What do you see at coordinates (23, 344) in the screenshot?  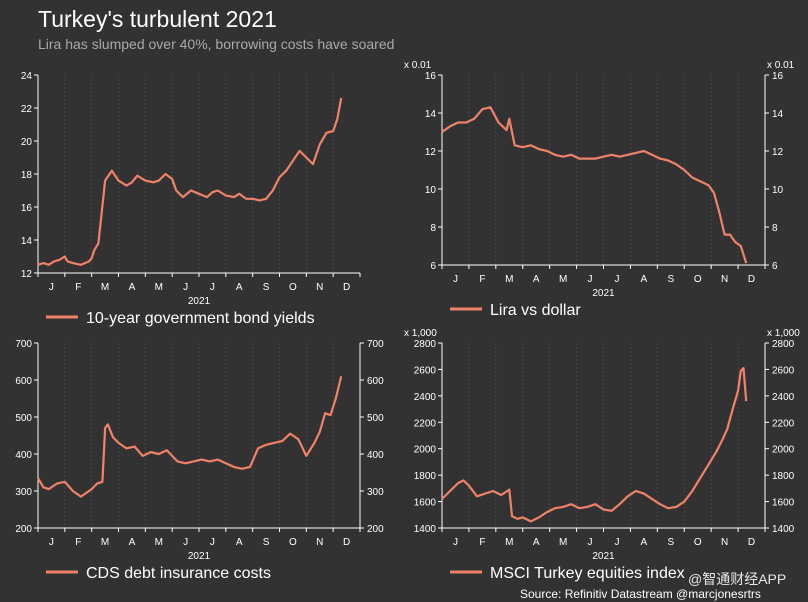 I see `cds-y-tick-left-5: 700` at bounding box center [23, 344].